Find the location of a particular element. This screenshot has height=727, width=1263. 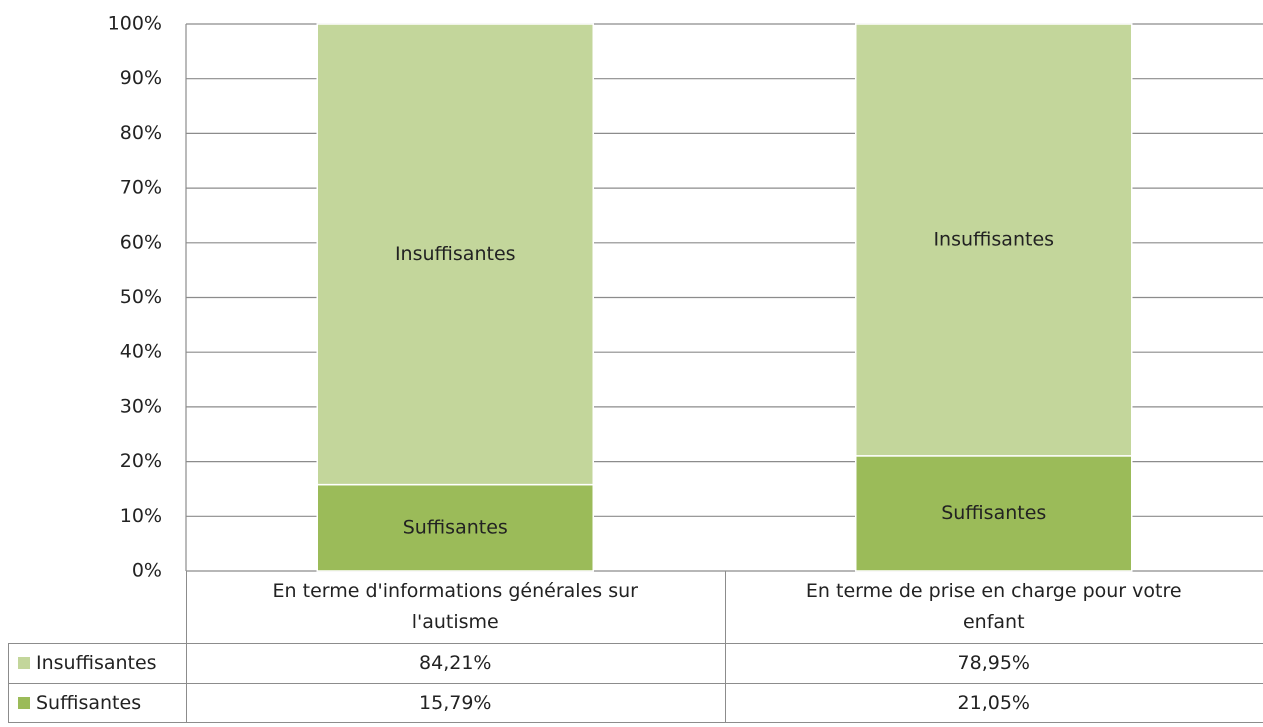

y-tick-label: 0% is located at coordinates (147, 571).